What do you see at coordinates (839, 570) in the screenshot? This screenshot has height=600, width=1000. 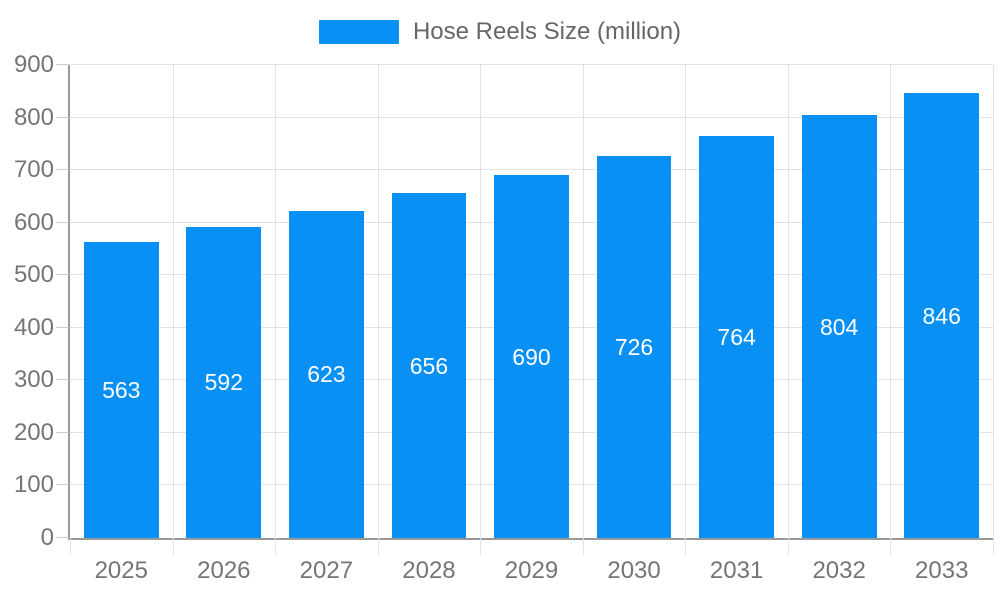 I see `x-axis-category-label: 2032` at bounding box center [839, 570].